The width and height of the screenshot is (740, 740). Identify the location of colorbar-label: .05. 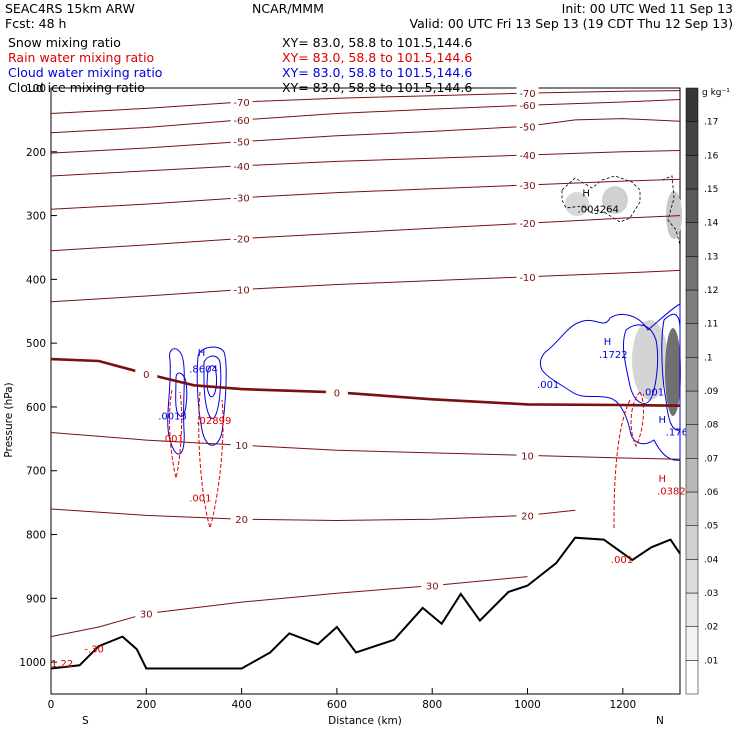
(711, 527).